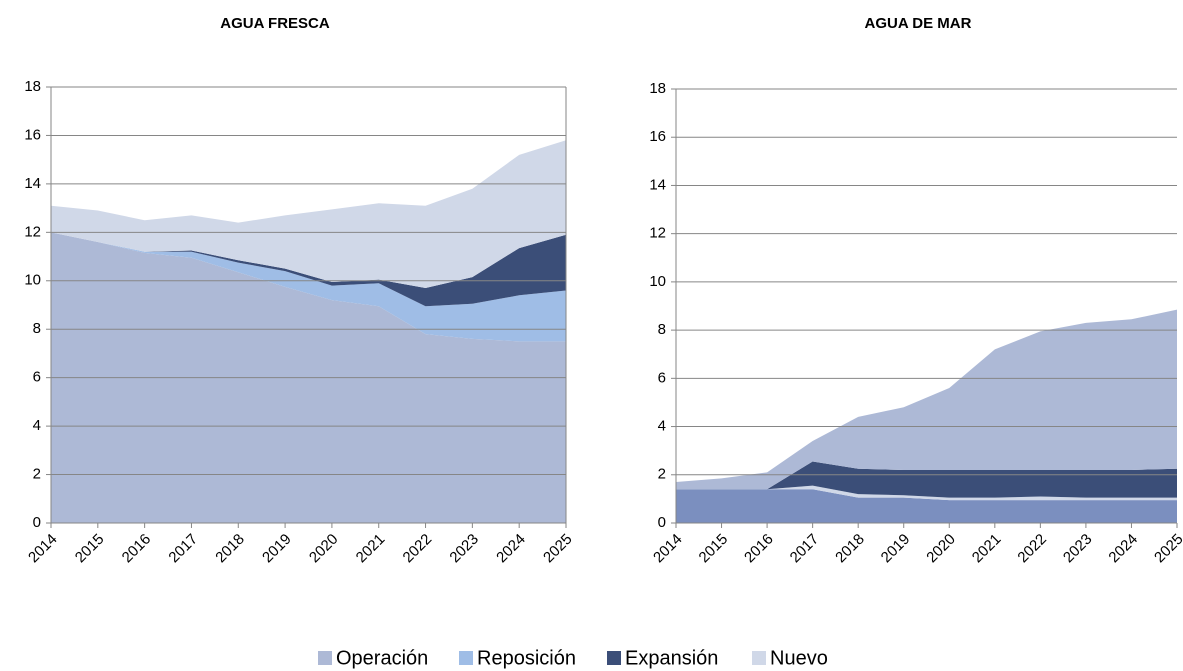  What do you see at coordinates (799, 658) in the screenshot?
I see `legend-label: Nuevo` at bounding box center [799, 658].